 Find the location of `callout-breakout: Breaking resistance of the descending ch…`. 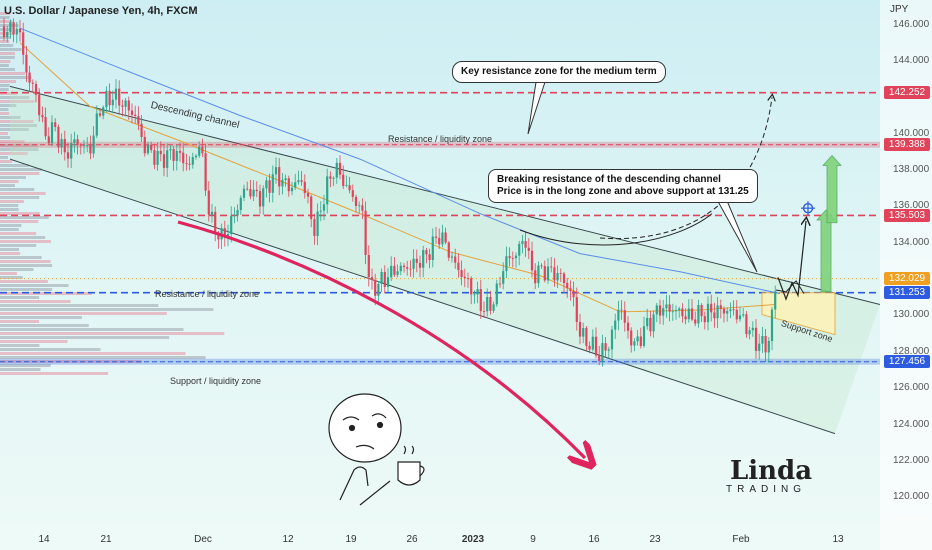

callout-breakout: Breaking resistance of the descending ch… is located at coordinates (623, 186).